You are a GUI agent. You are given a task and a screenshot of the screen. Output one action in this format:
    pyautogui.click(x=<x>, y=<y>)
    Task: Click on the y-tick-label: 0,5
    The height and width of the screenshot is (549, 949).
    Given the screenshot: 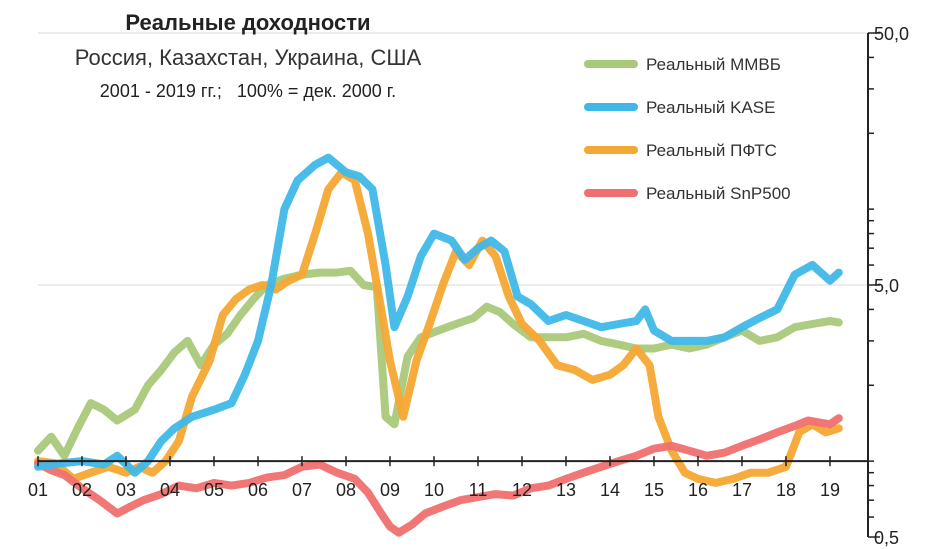 What is the action you would take?
    pyautogui.click(x=886, y=538)
    